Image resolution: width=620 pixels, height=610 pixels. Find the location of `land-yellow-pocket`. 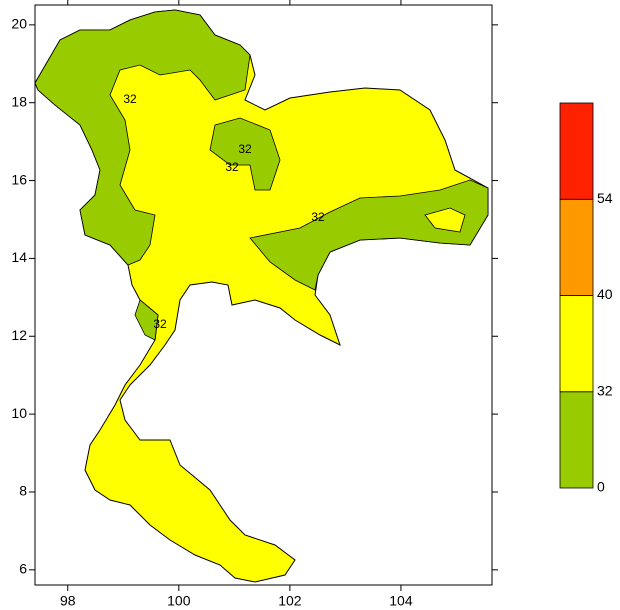

land-yellow-pocket is located at coordinates (445, 220).